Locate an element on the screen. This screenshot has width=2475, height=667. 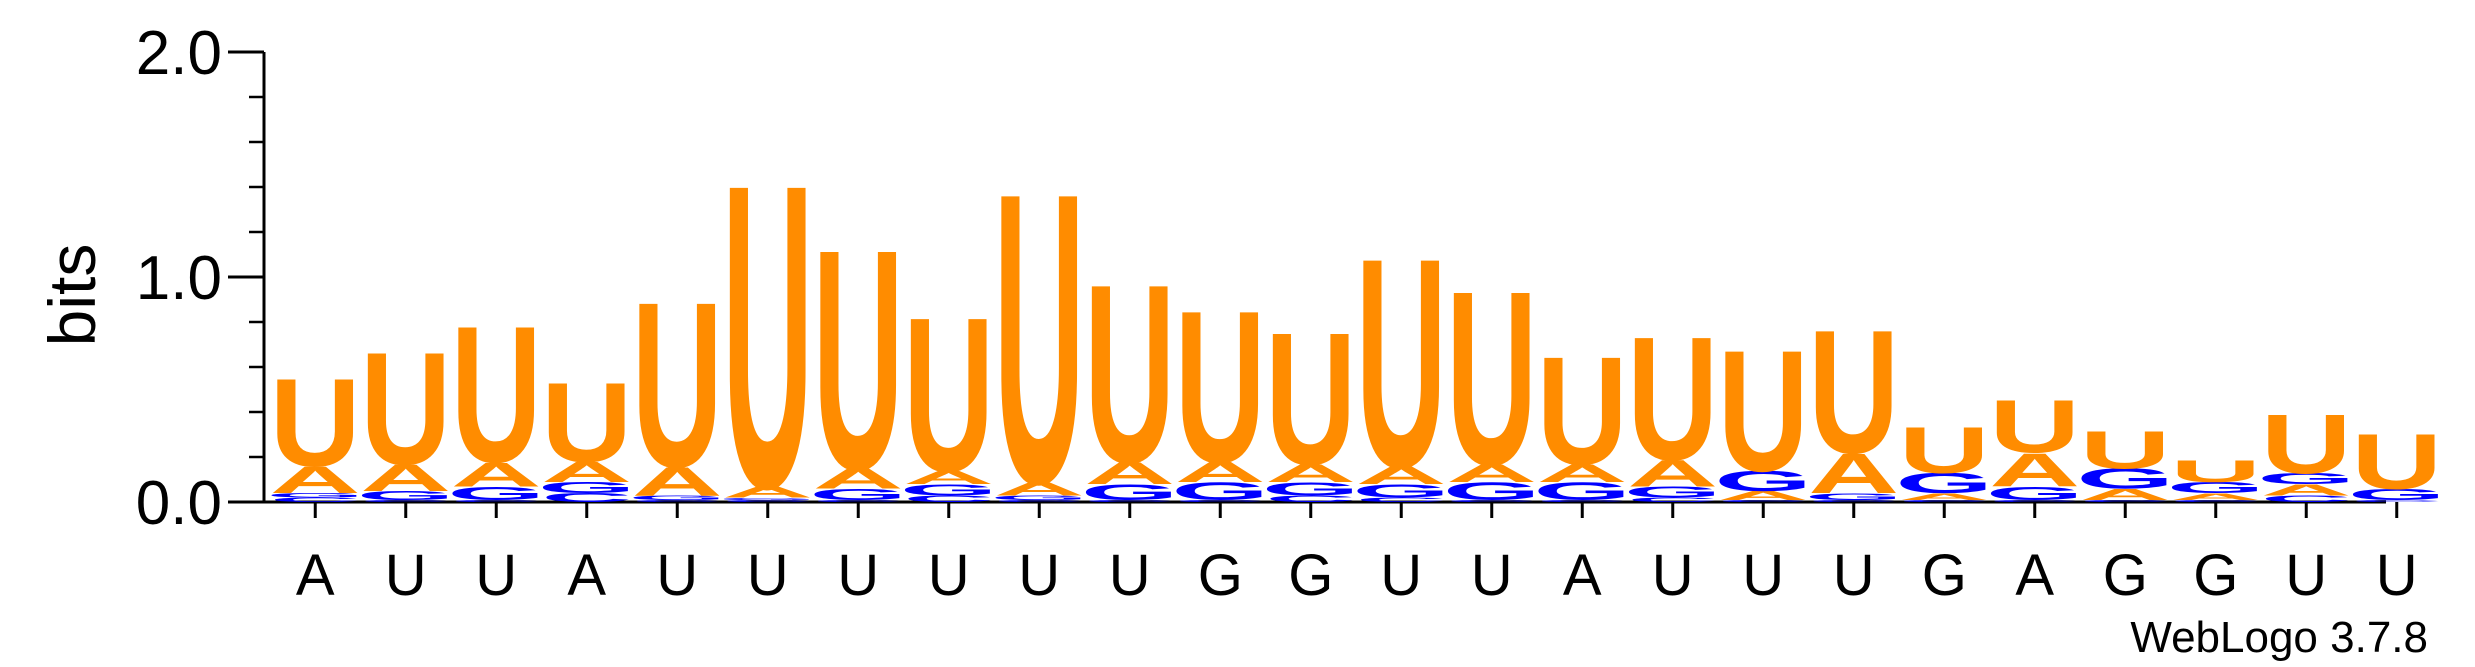
y-tick-label: 1.0 is located at coordinates (179, 278).